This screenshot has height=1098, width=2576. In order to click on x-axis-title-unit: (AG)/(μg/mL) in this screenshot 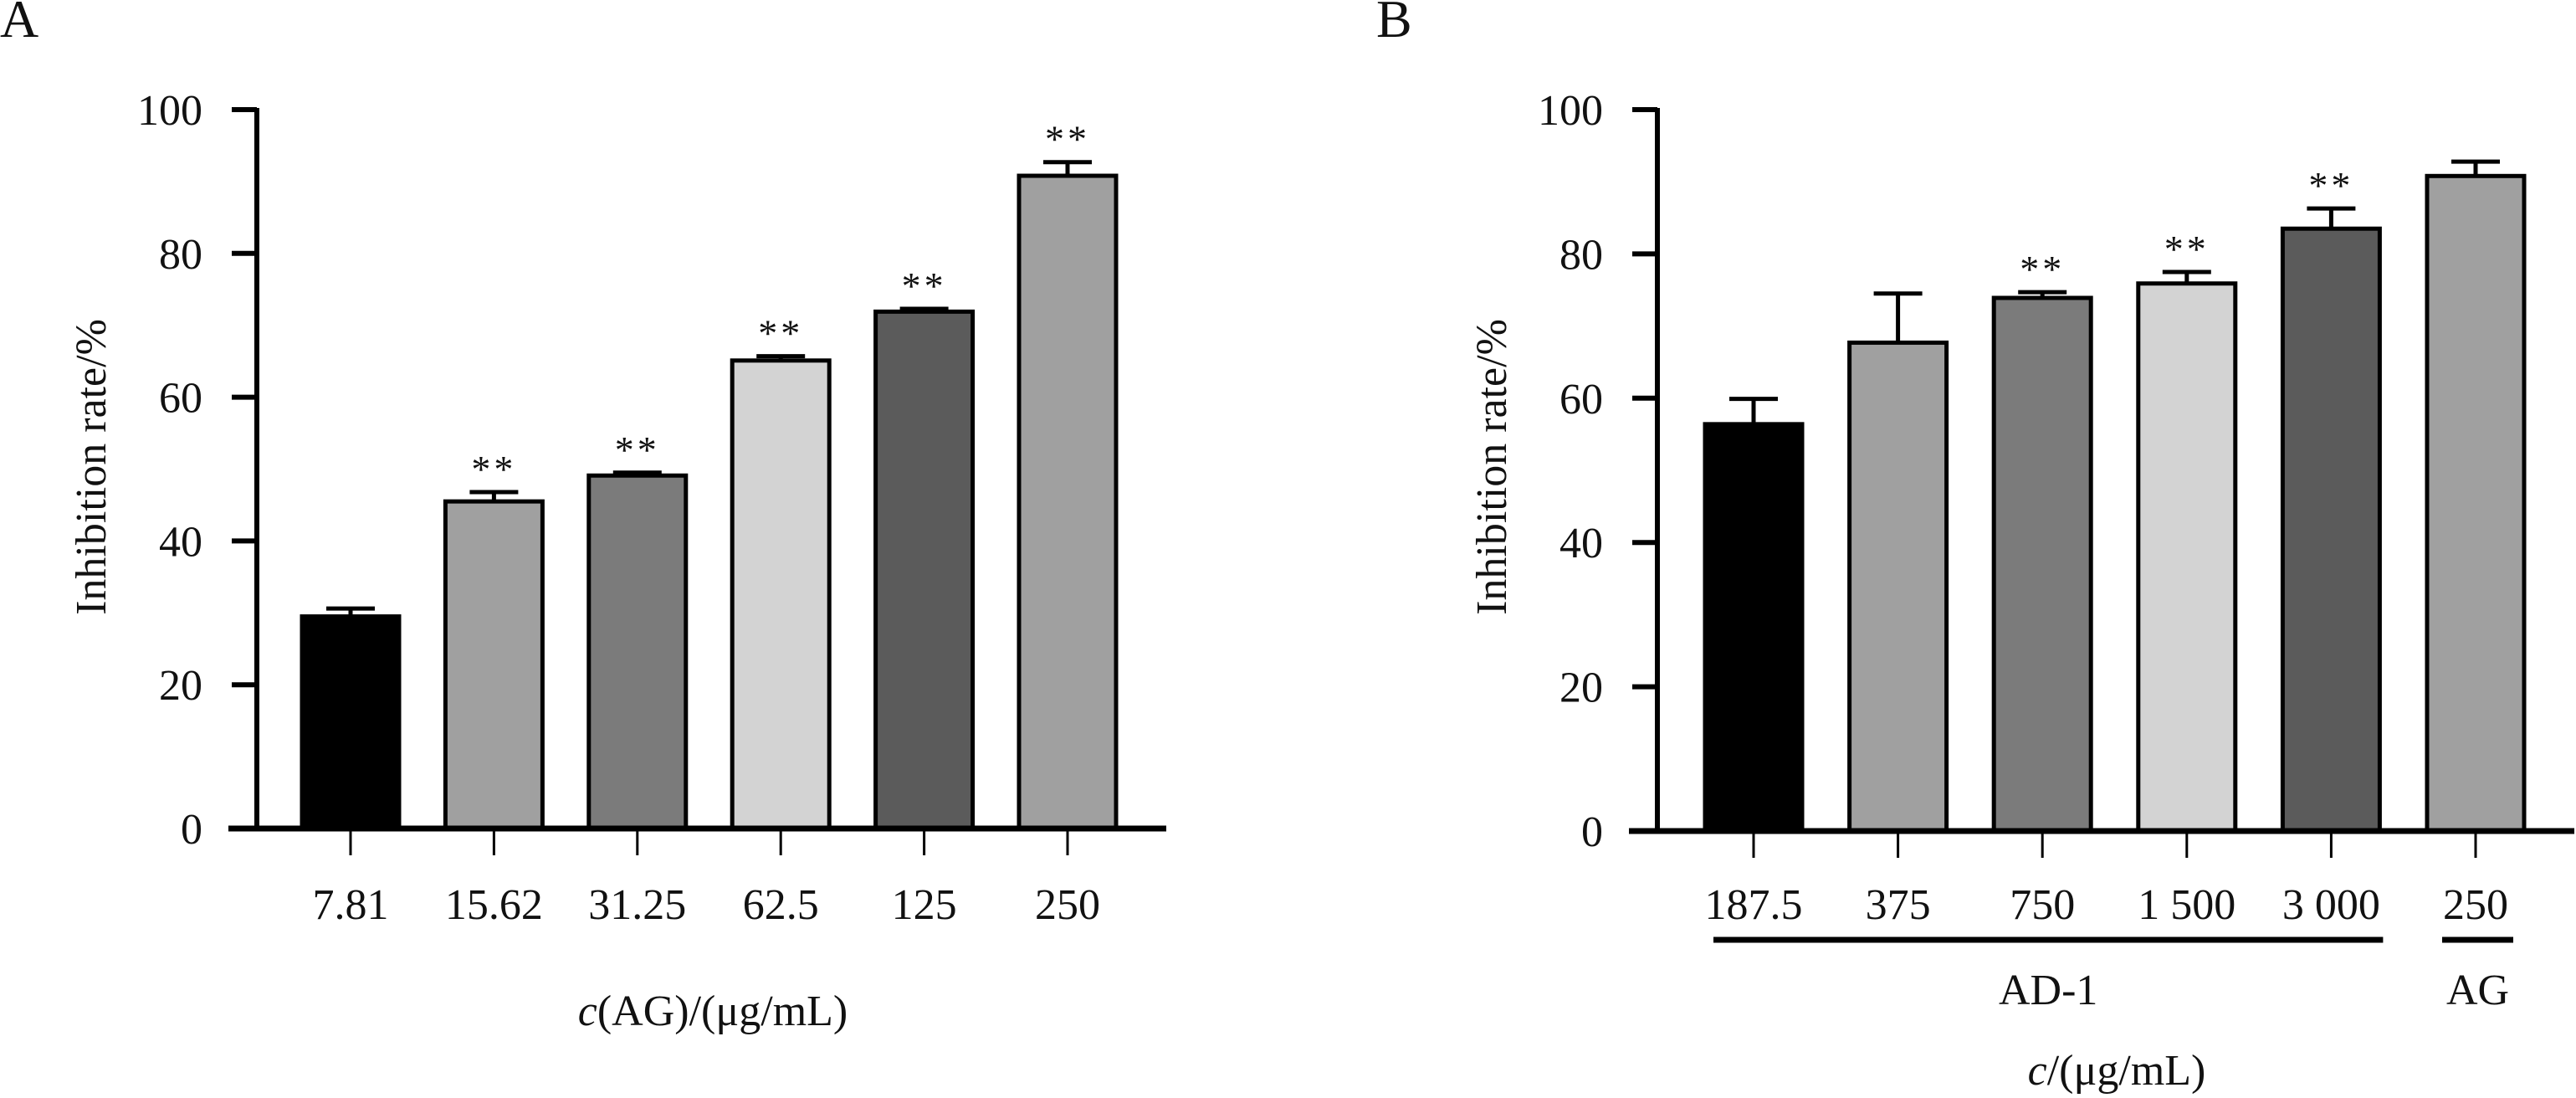, I will do `click(723, 1012)`.